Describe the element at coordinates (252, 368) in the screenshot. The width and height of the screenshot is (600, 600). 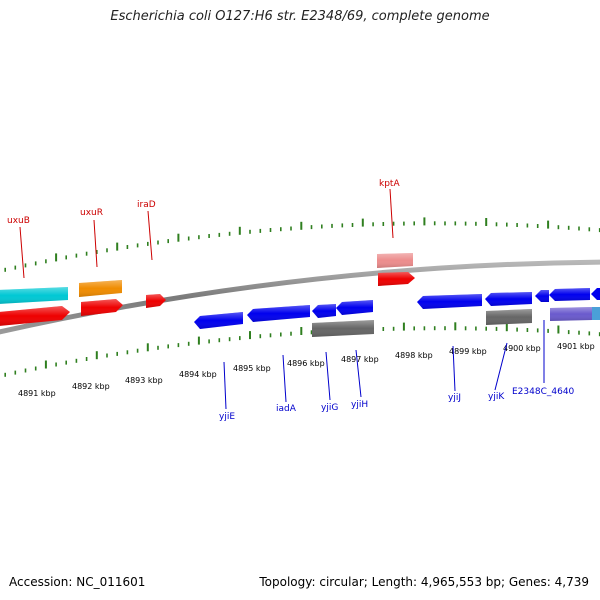
I see `tick-label: 4895 kbp` at that location.